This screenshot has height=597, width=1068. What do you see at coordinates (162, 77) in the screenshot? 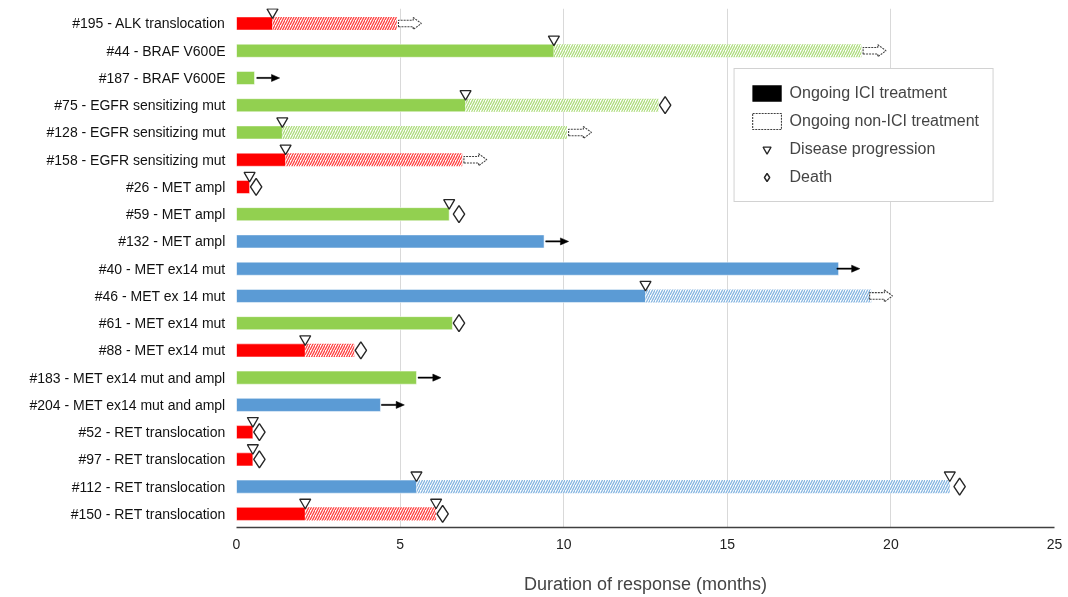
I see `y-tick-label: #187 - BRAF V600E` at bounding box center [162, 77].